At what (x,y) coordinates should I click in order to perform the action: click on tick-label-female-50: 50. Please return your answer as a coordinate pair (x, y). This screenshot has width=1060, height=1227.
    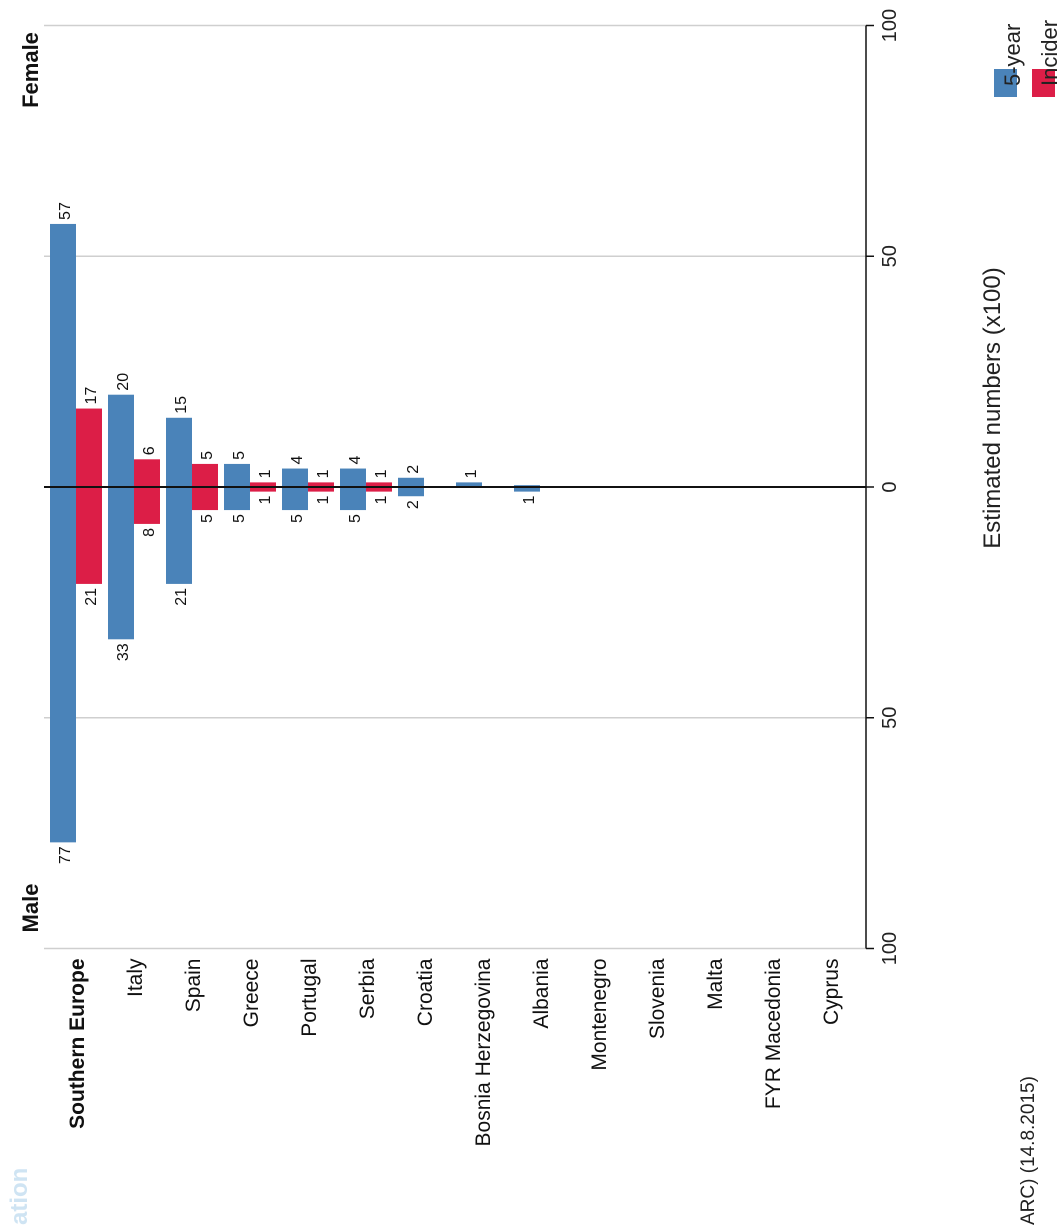
    Looking at the image, I should click on (890, 256).